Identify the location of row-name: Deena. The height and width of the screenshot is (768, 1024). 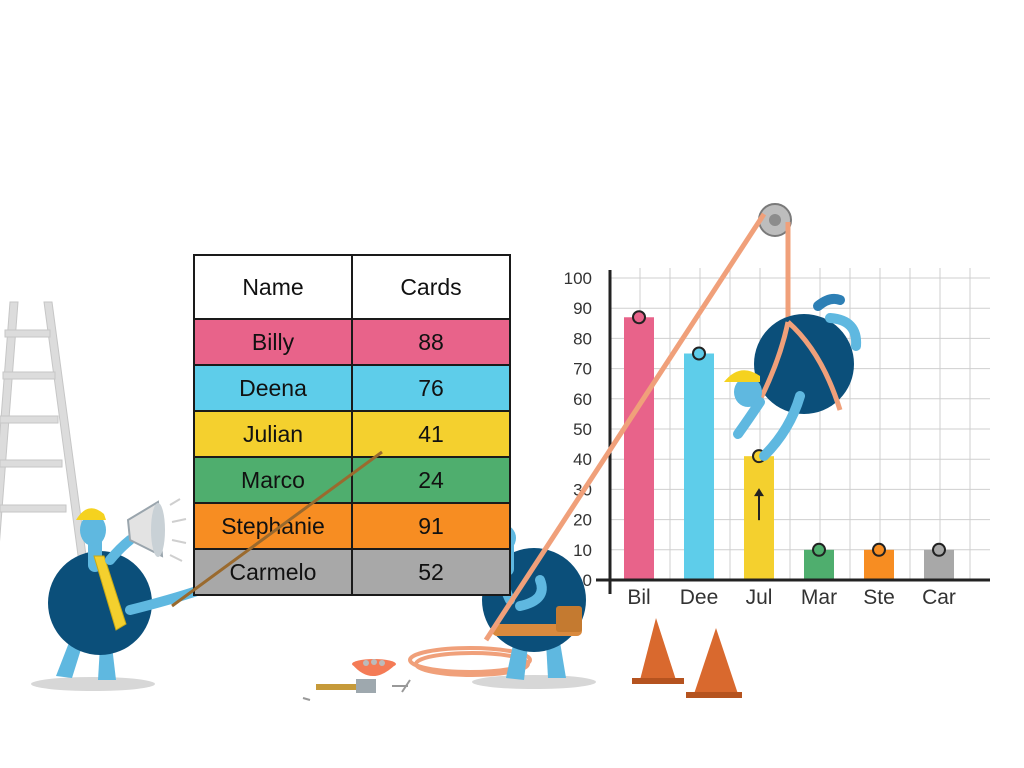
(273, 388).